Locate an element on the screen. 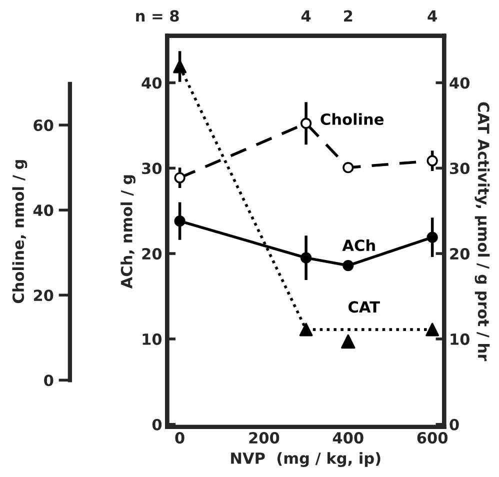 This screenshot has height=477, width=499. x-tick-label: 400 is located at coordinates (348, 438).